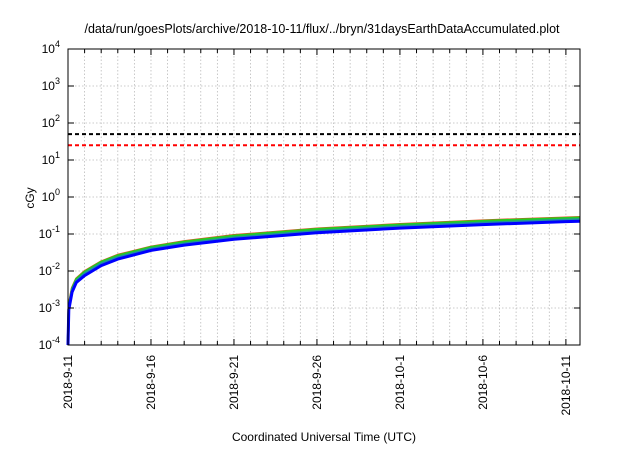 The image size is (640, 453). What do you see at coordinates (324, 140) in the screenshot?
I see `thresholds` at bounding box center [324, 140].